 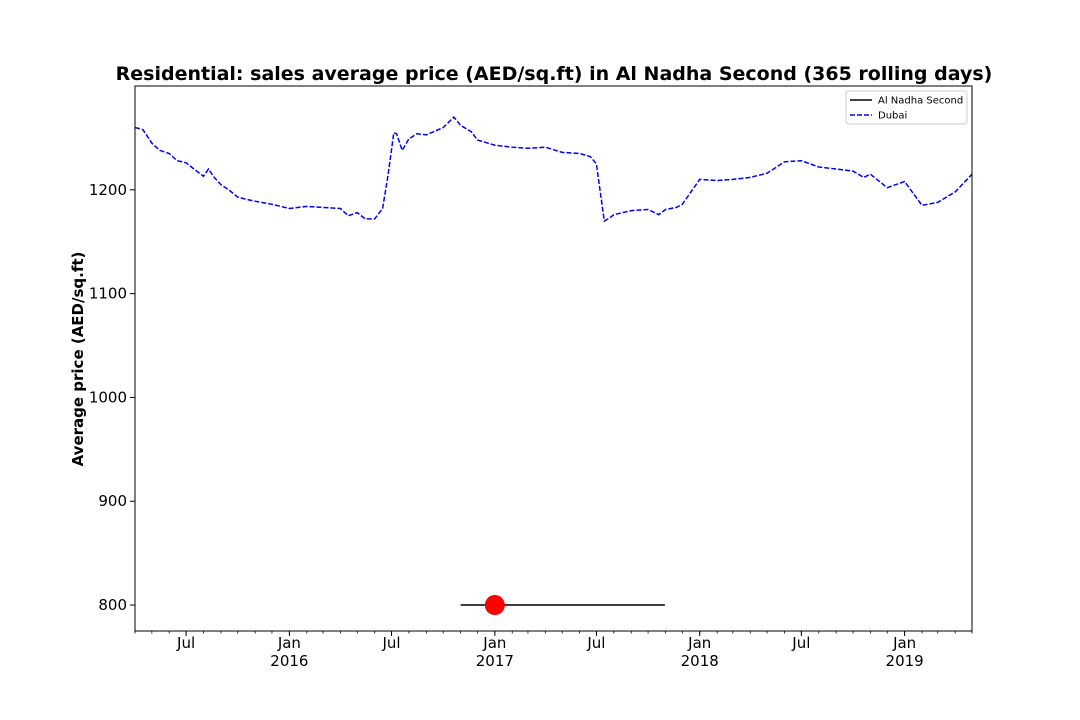 I want to click on legend-box, so click(x=906, y=107).